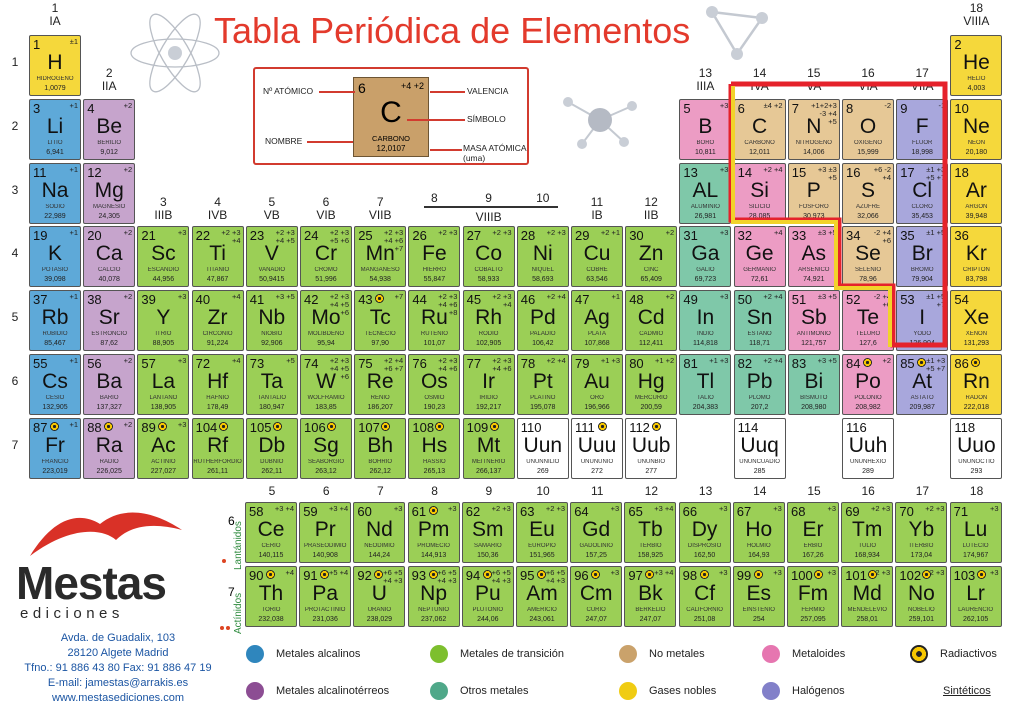 The height and width of the screenshot is (723, 1024). What do you see at coordinates (922, 321) in the screenshot?
I see `element-i: 53 ±1 +5 +7 I YODO 126,904` at bounding box center [922, 321].